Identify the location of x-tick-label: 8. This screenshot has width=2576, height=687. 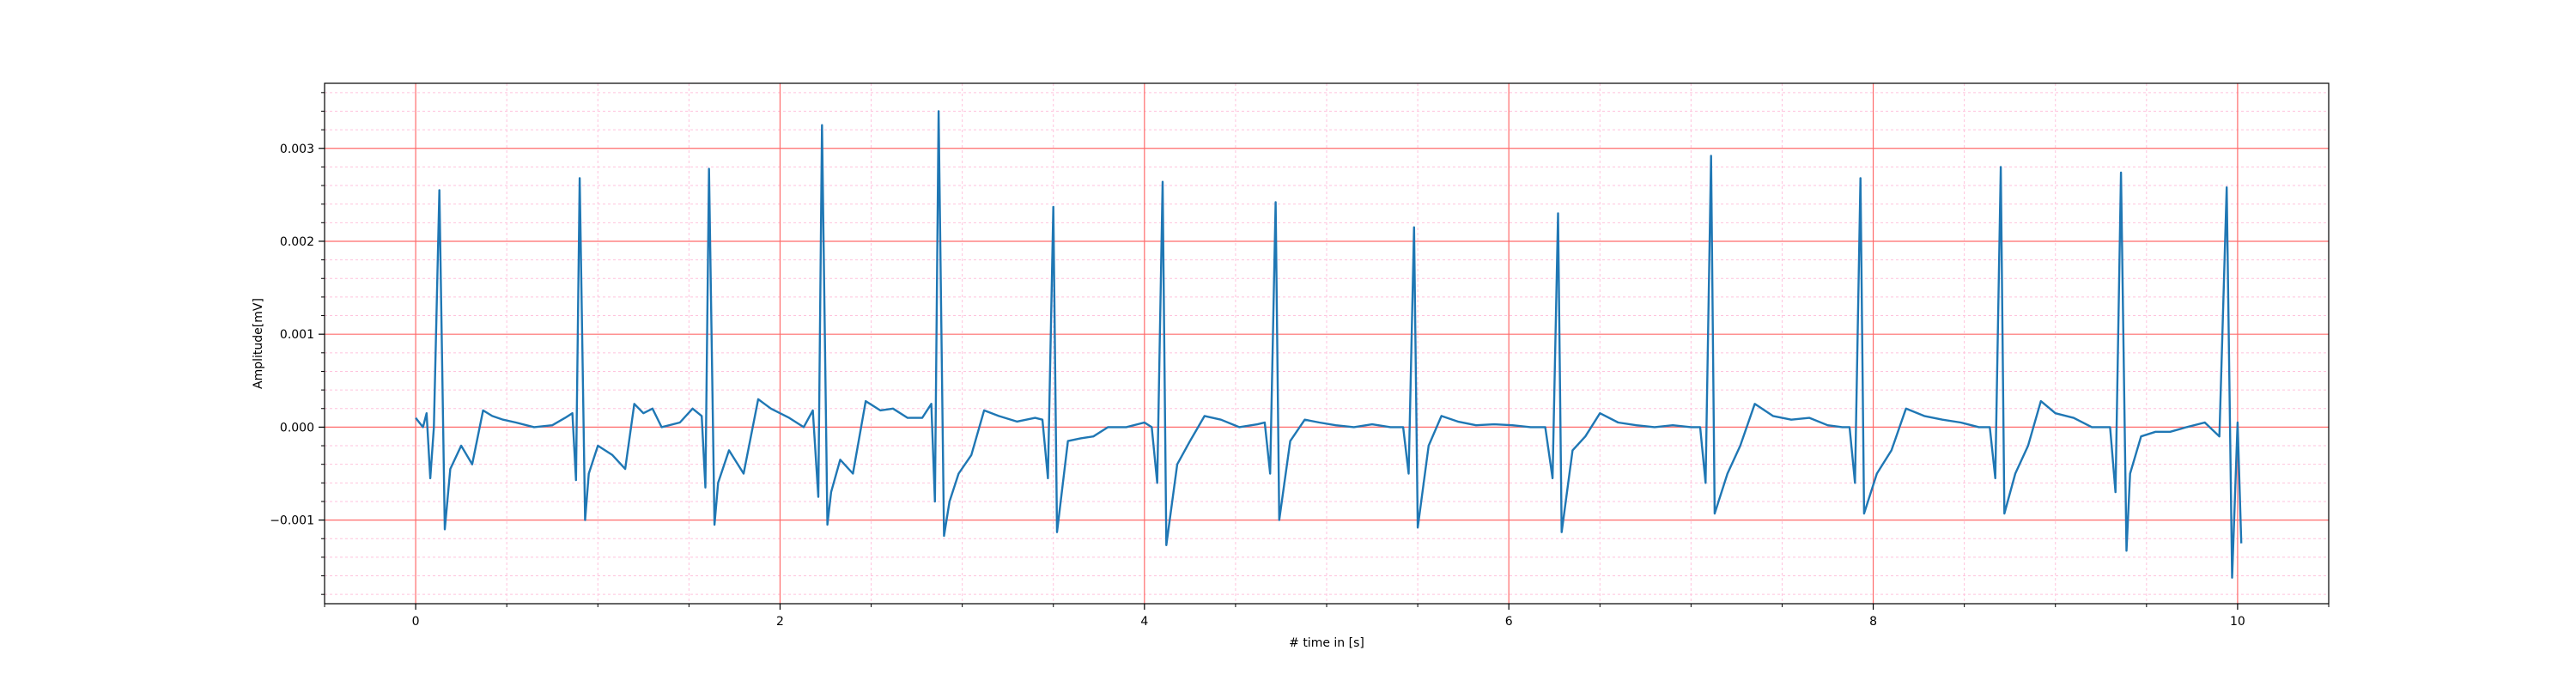
(1873, 622).